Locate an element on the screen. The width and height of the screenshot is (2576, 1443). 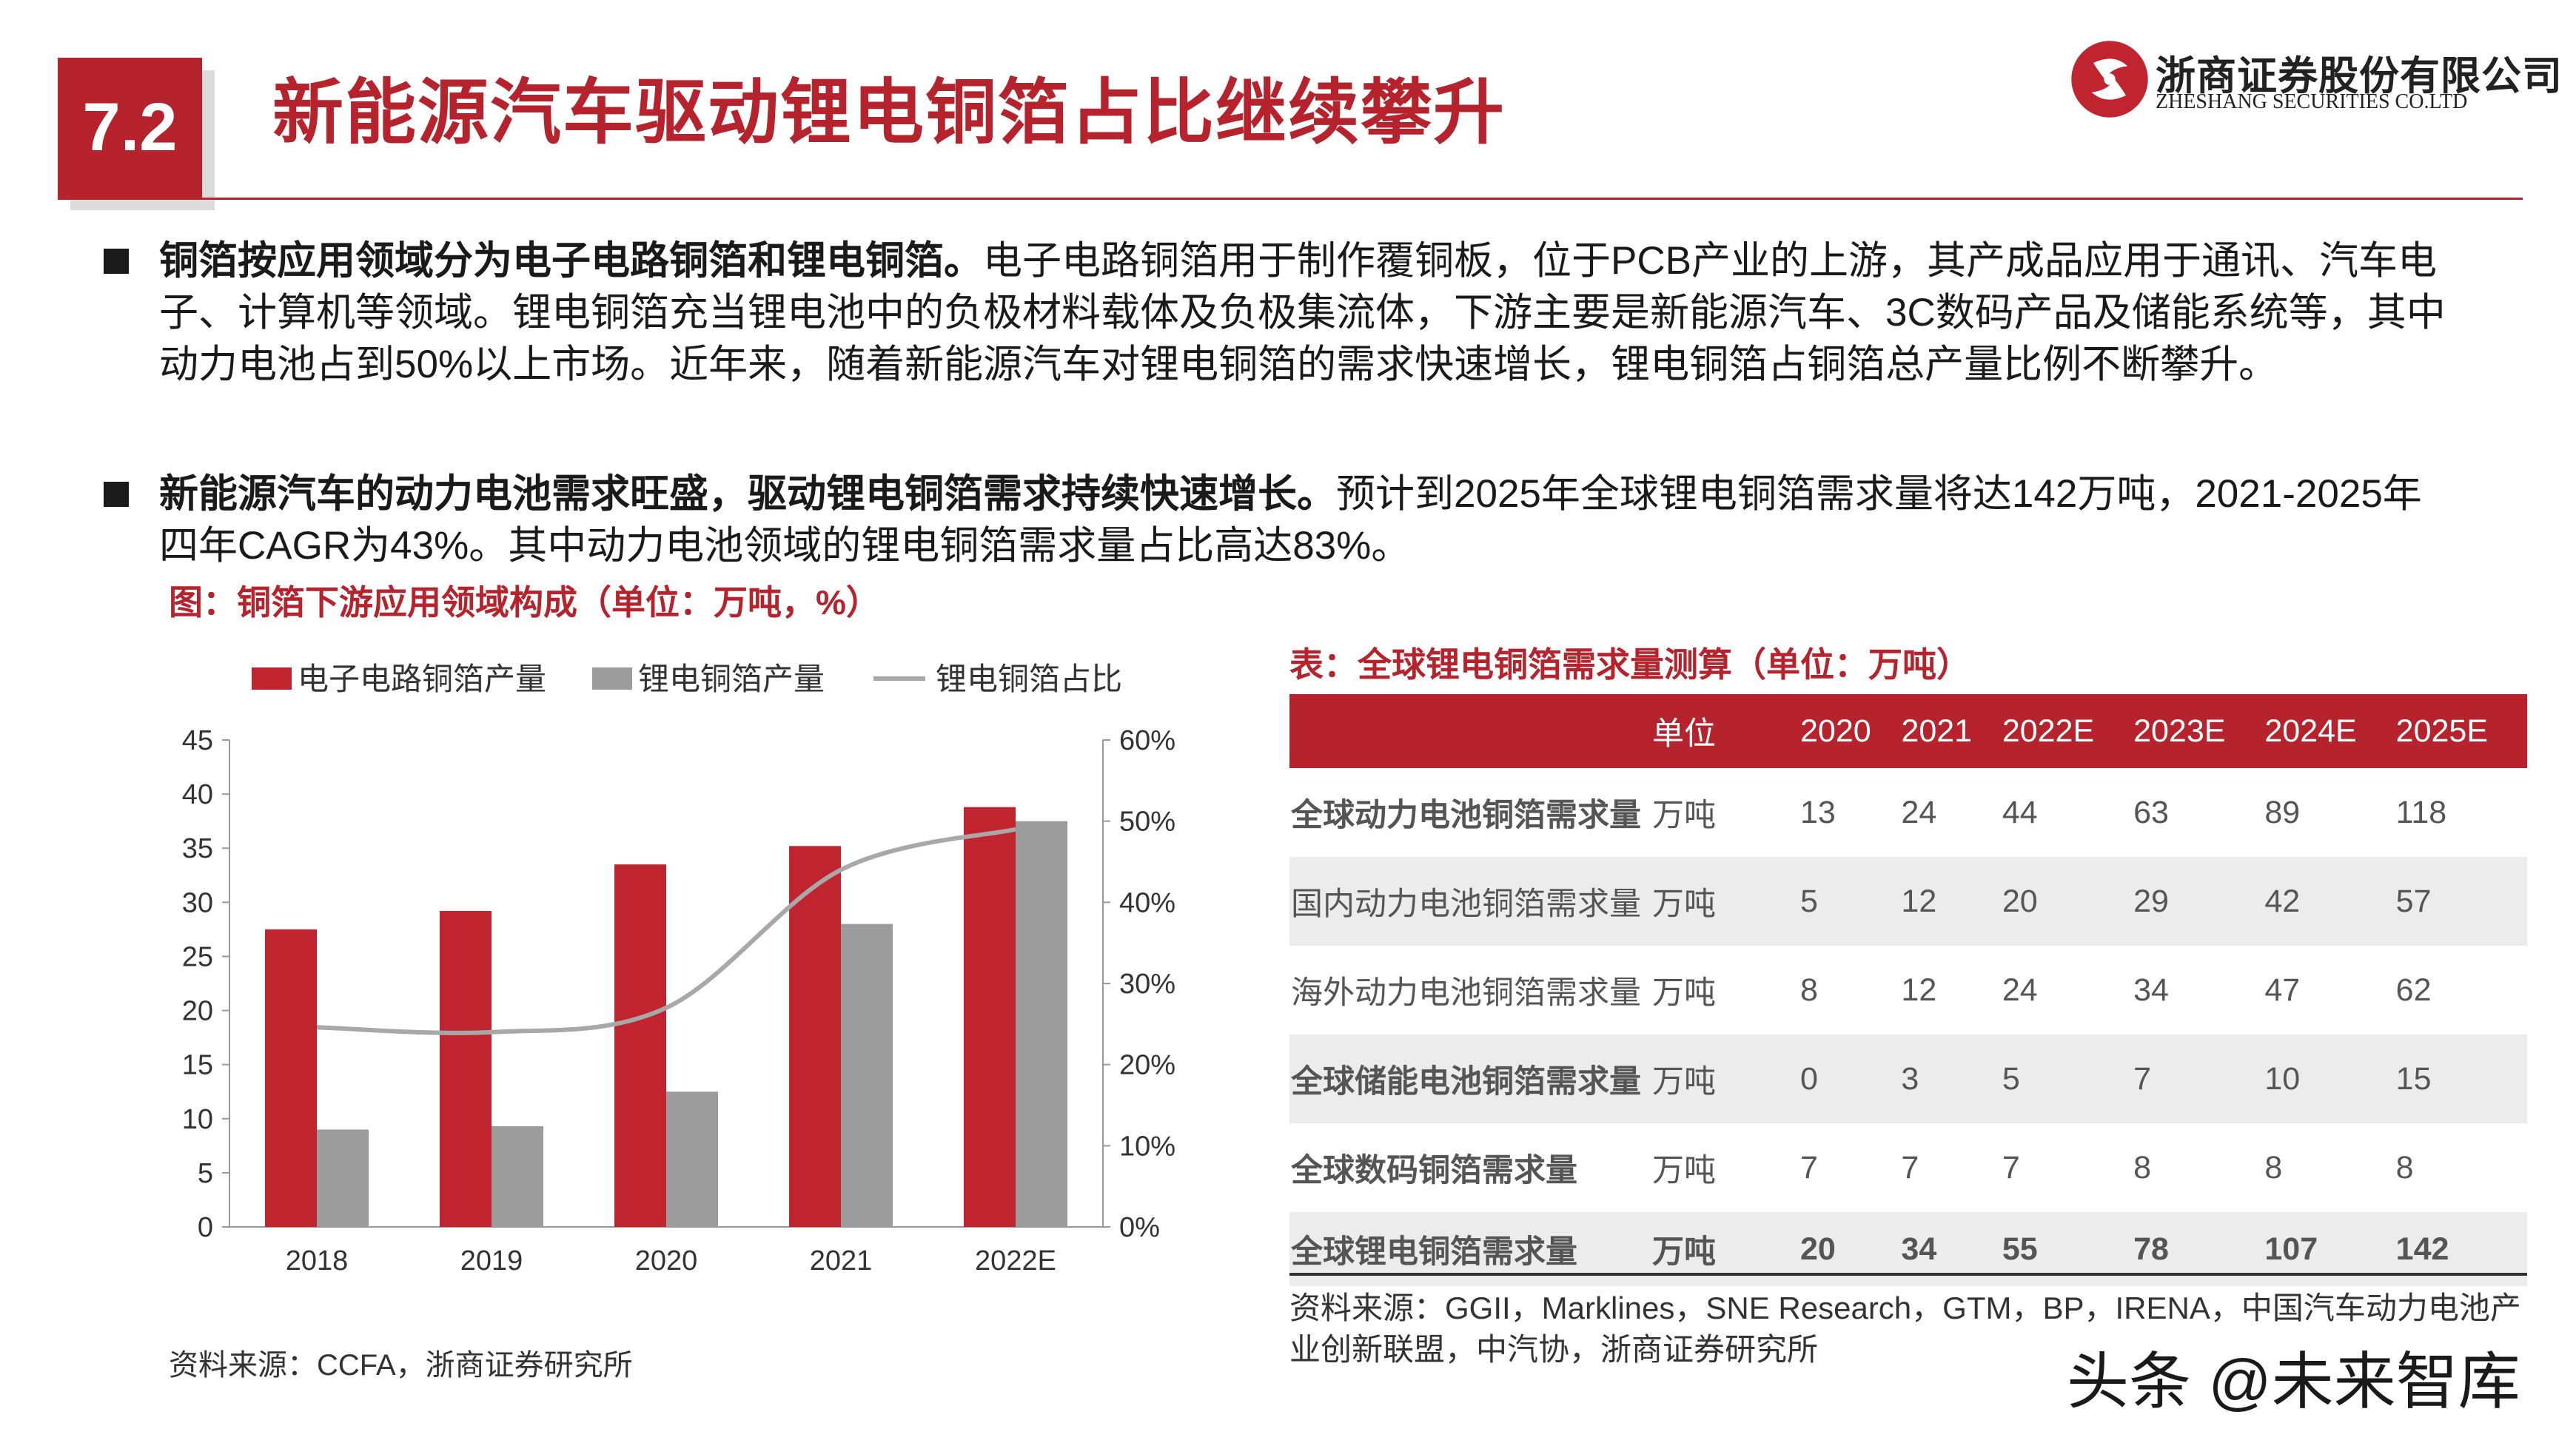
header-cell-unit: 单位 is located at coordinates (1684, 734).